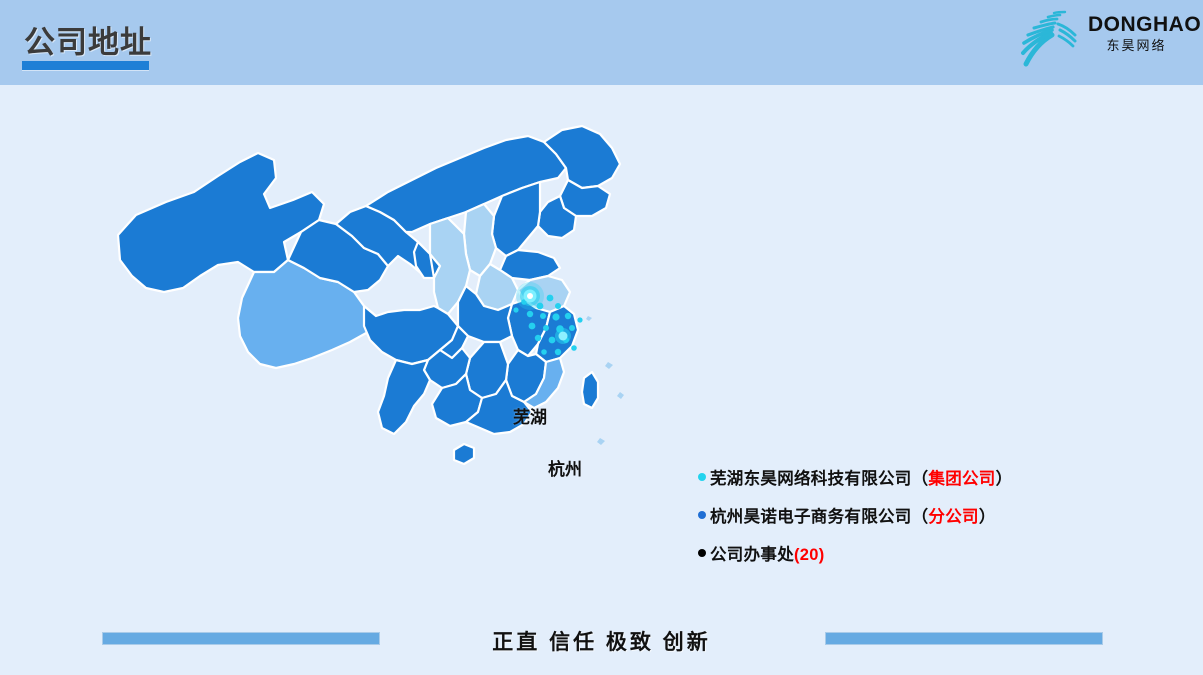  I want to click on legend-dot-black, so click(702, 553).